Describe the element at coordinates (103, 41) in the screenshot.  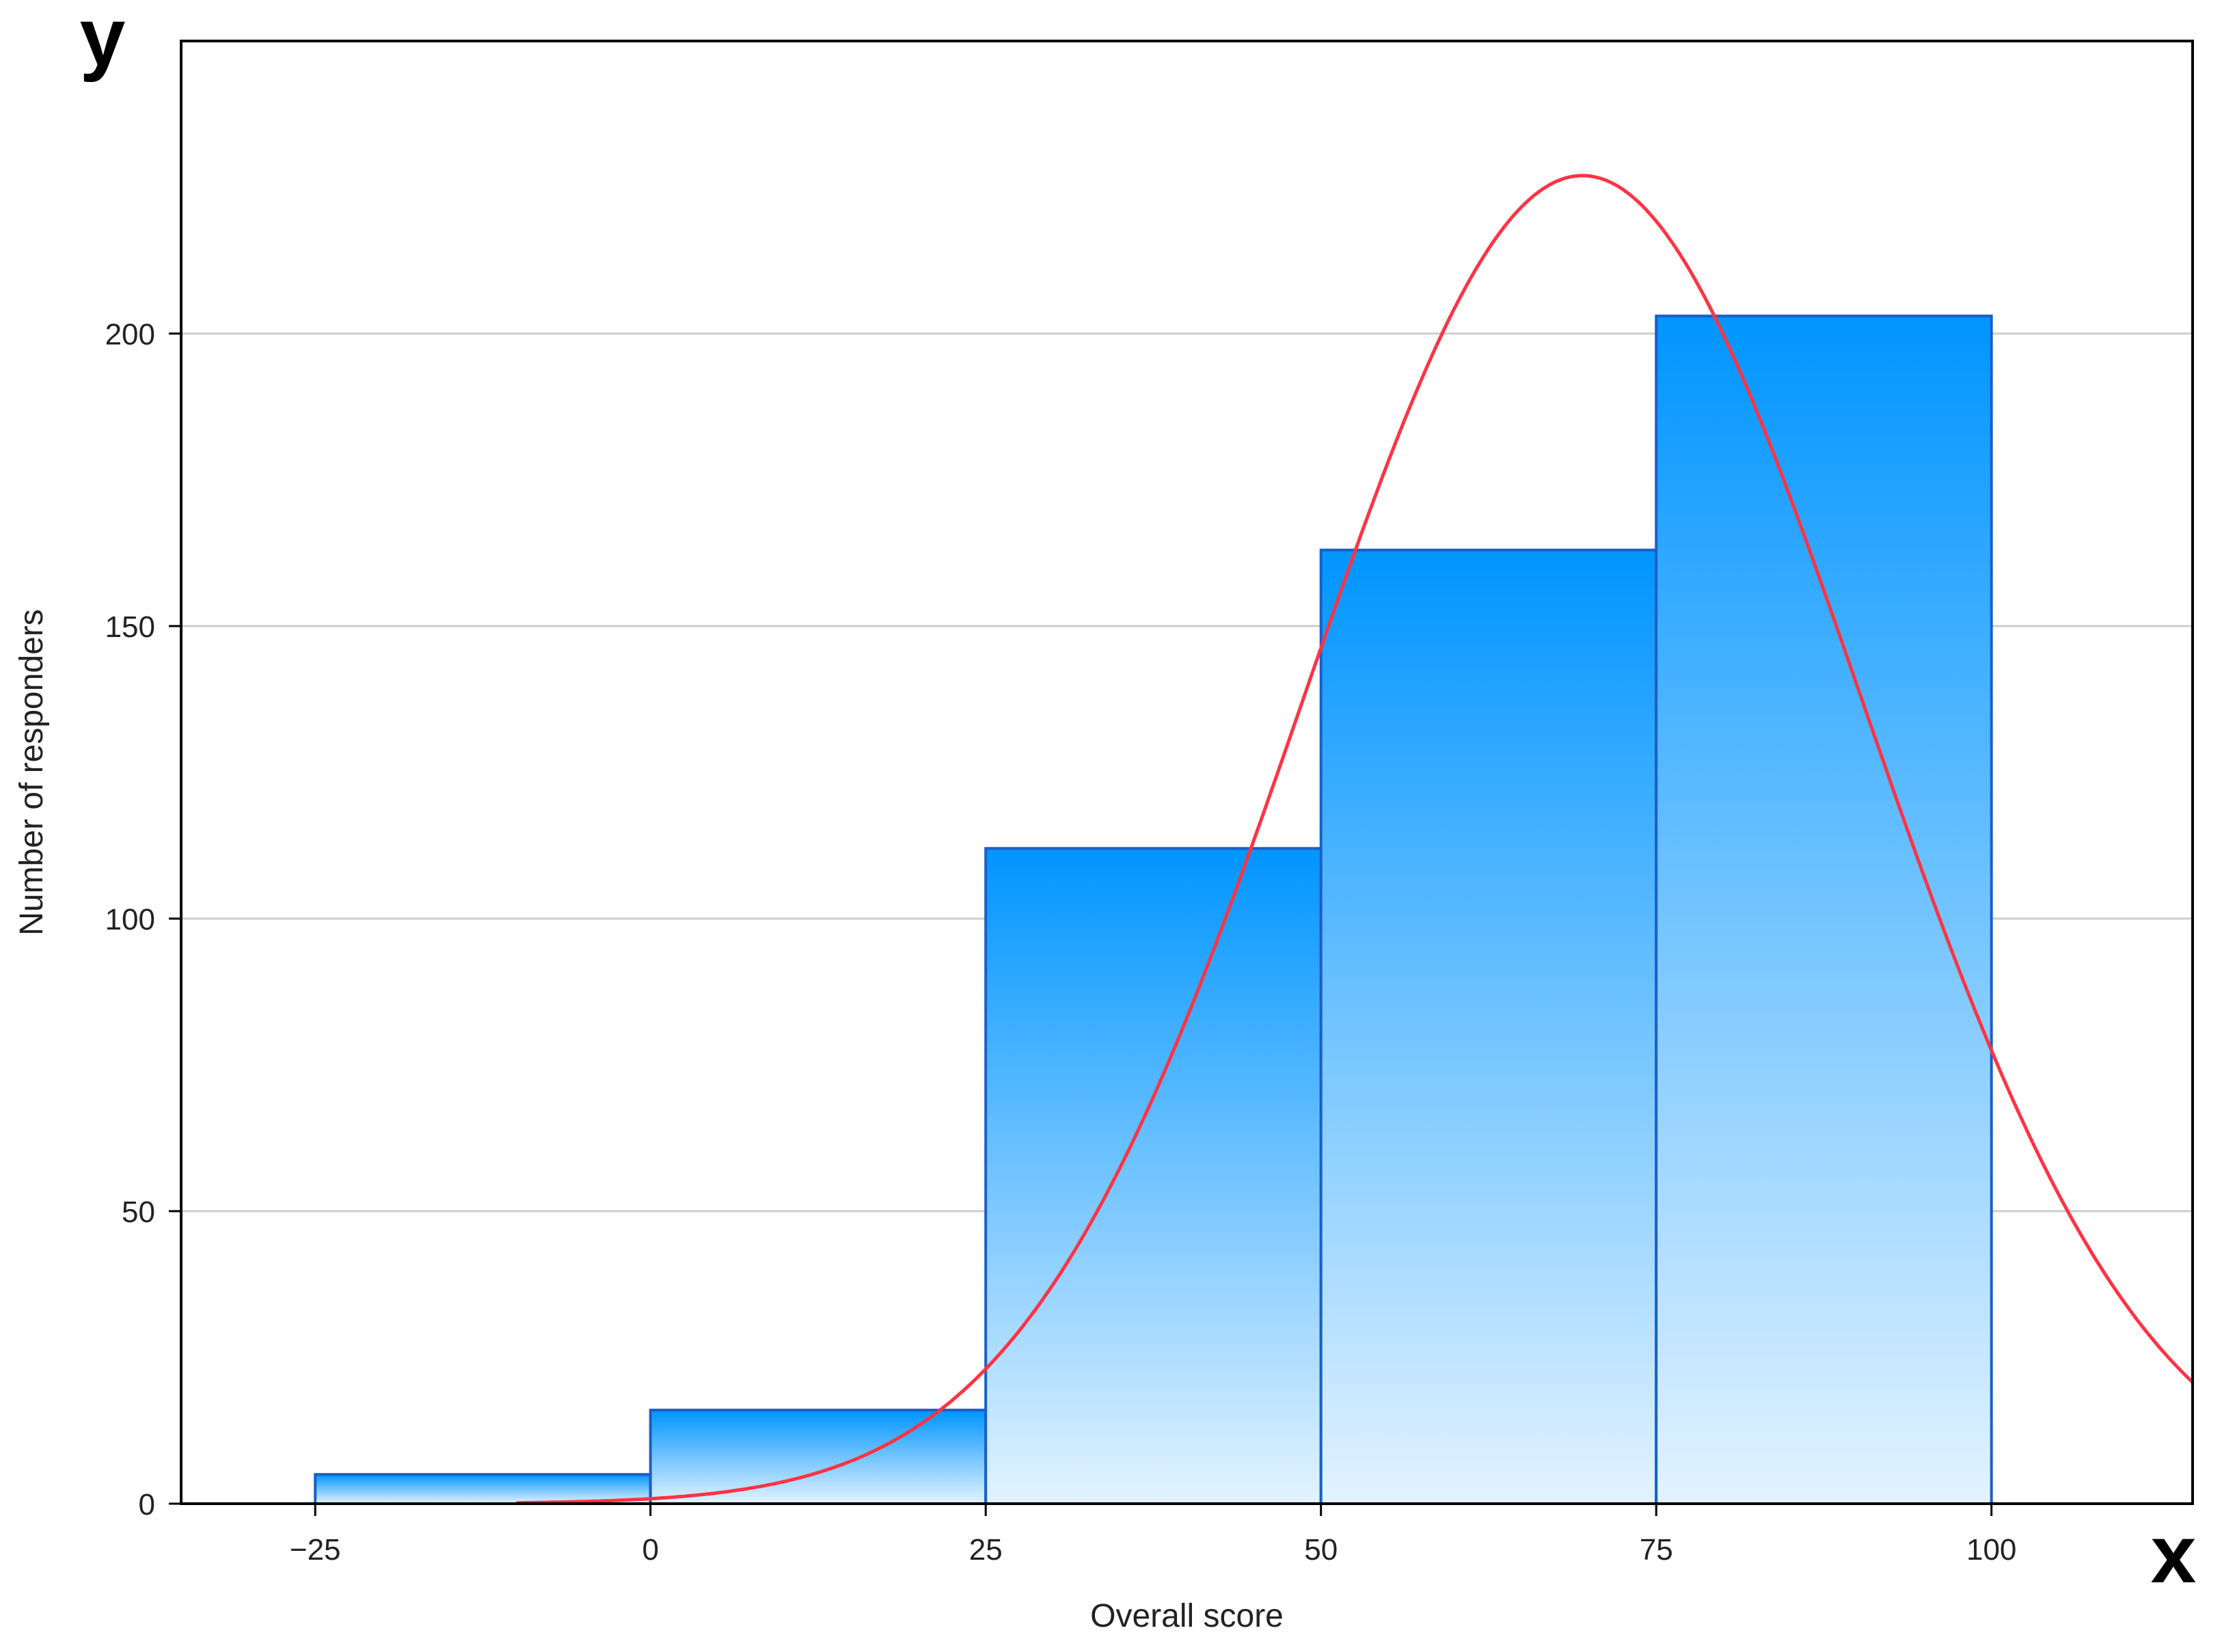
I see `y-corner-label: y` at that location.